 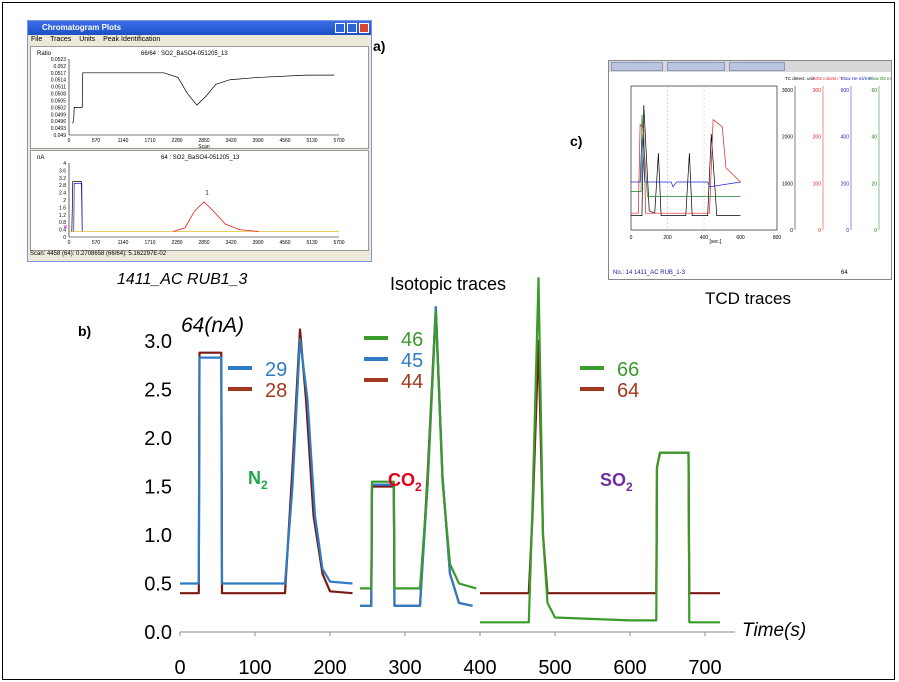 What do you see at coordinates (844, 273) in the screenshot?
I see `inset-footer-number: 64` at bounding box center [844, 273].